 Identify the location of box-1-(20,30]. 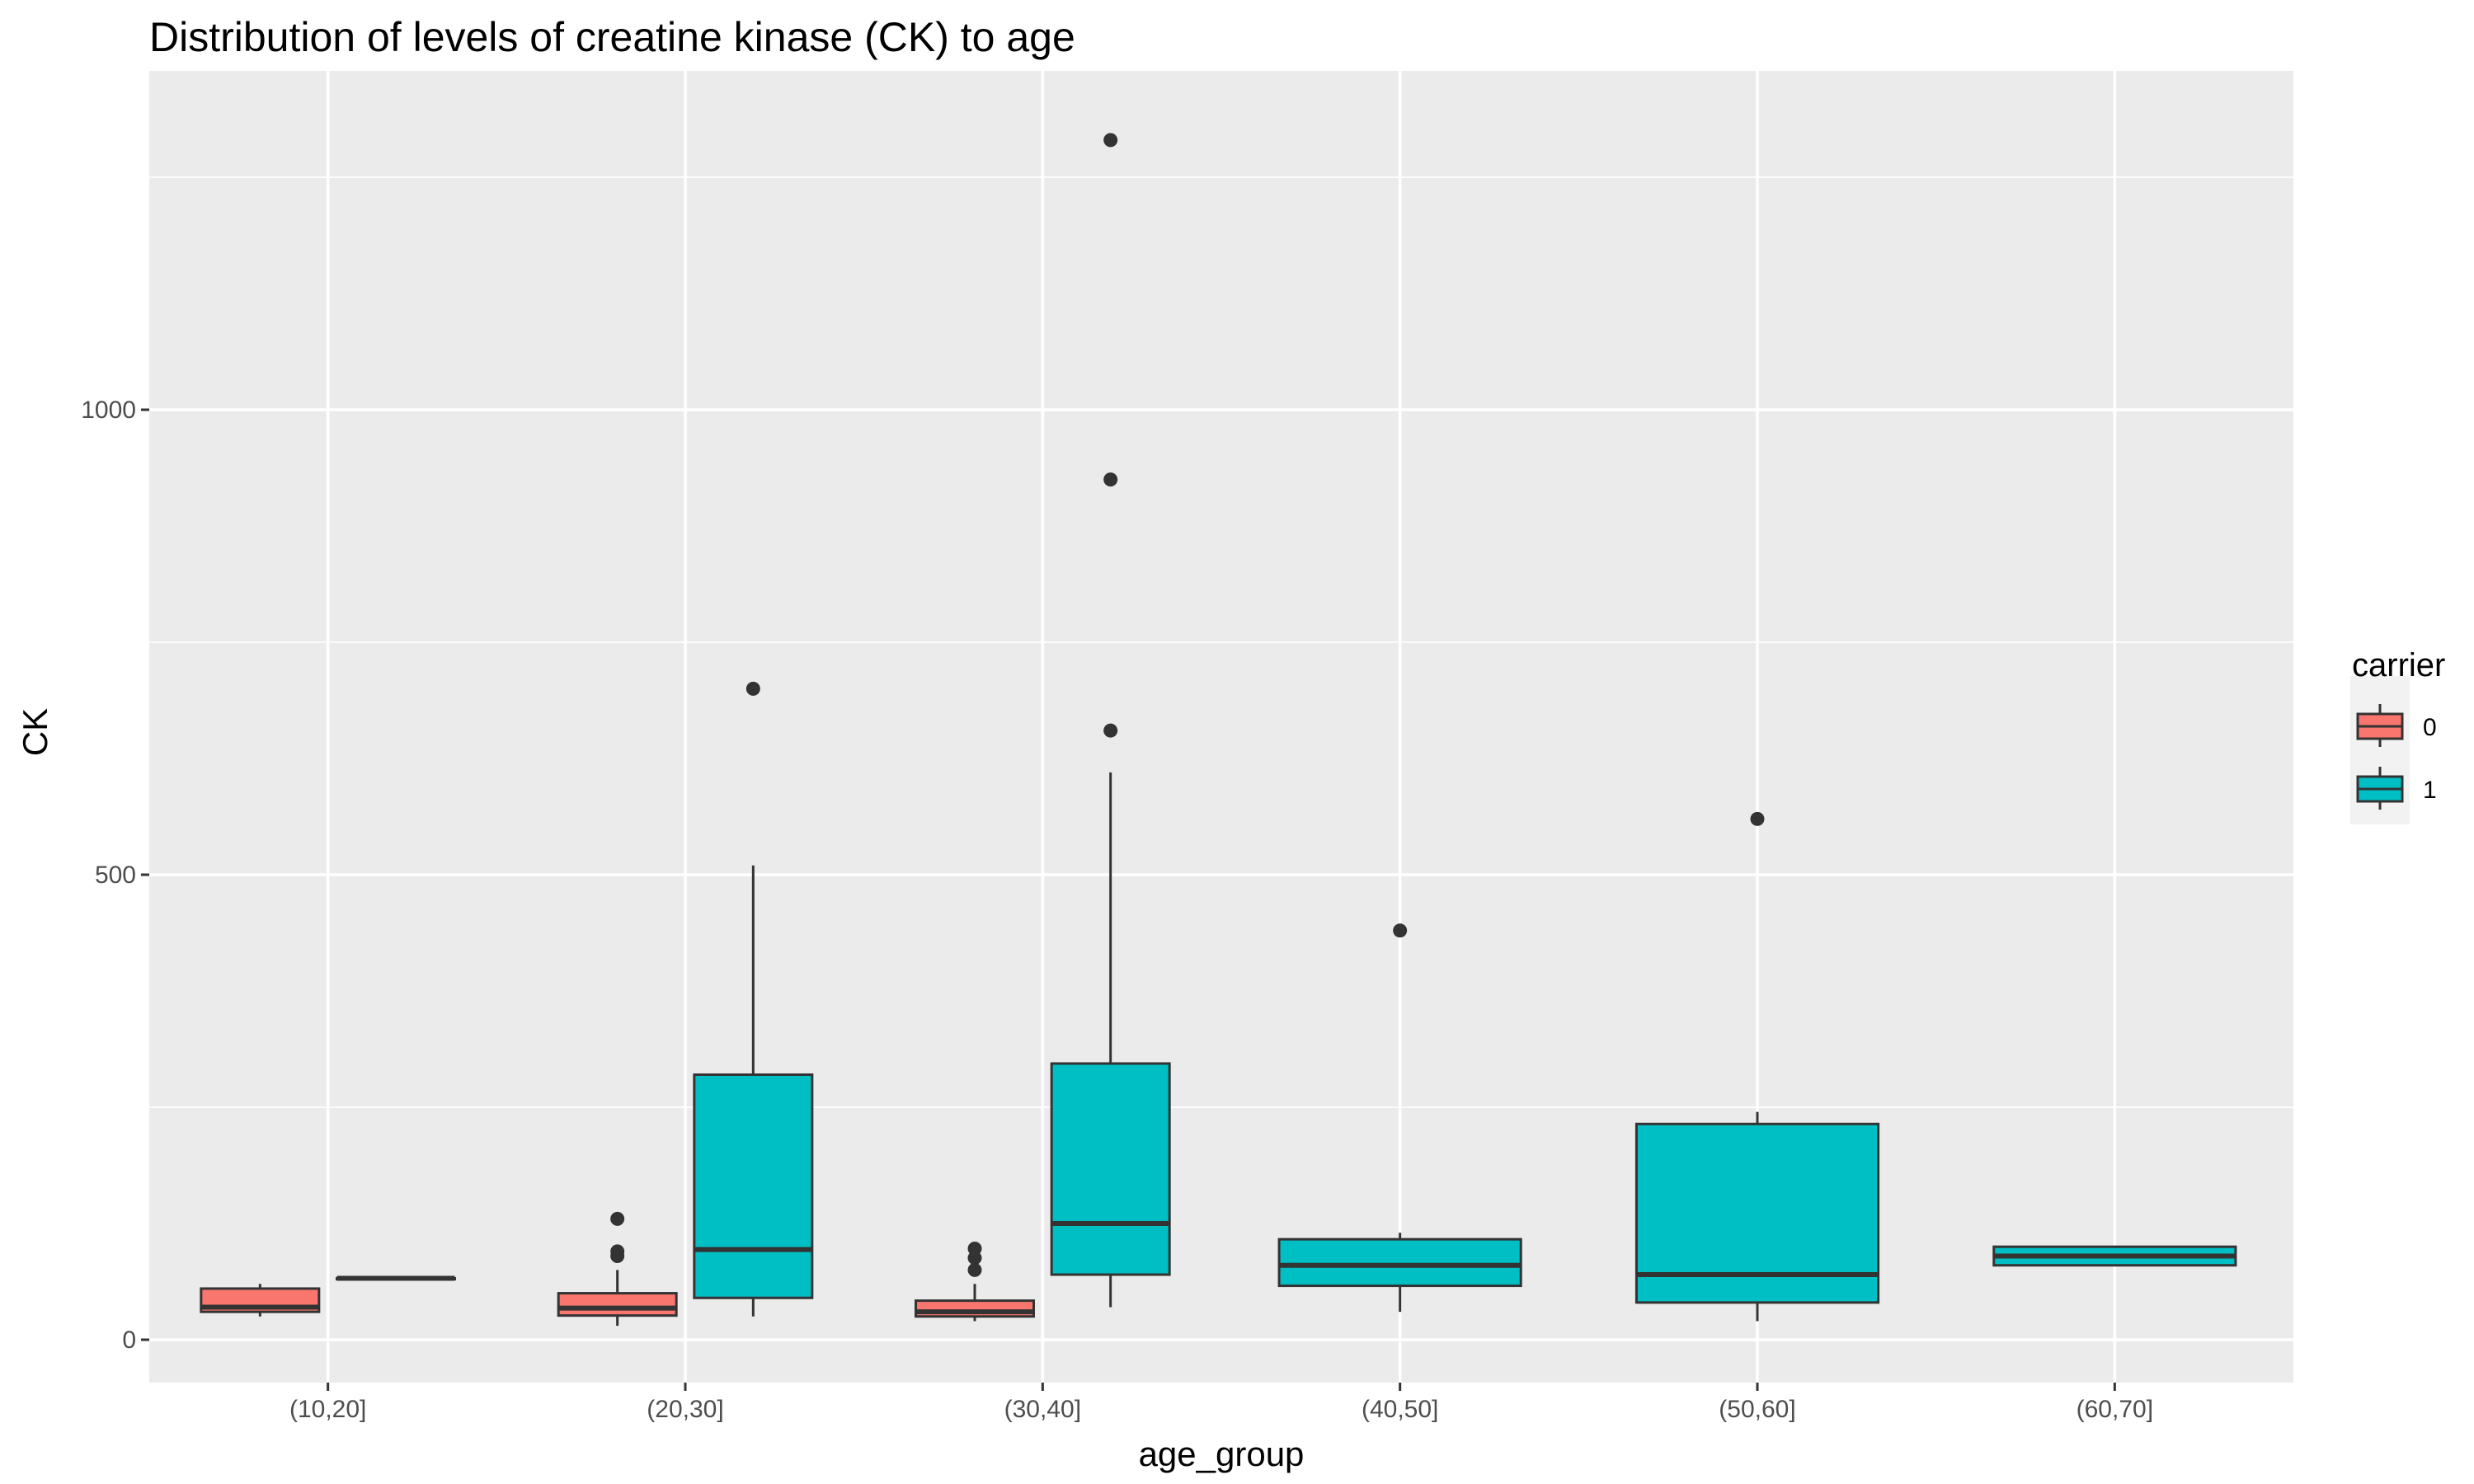
(753, 999).